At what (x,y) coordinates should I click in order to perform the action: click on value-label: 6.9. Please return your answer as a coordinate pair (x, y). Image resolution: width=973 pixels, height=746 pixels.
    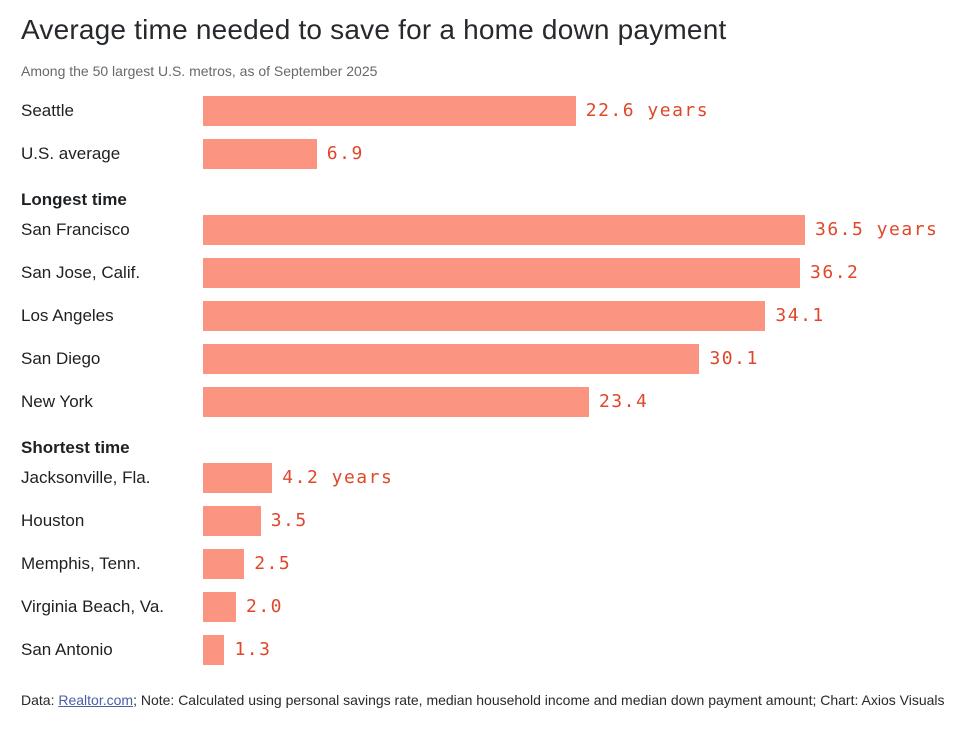
    Looking at the image, I should click on (345, 153).